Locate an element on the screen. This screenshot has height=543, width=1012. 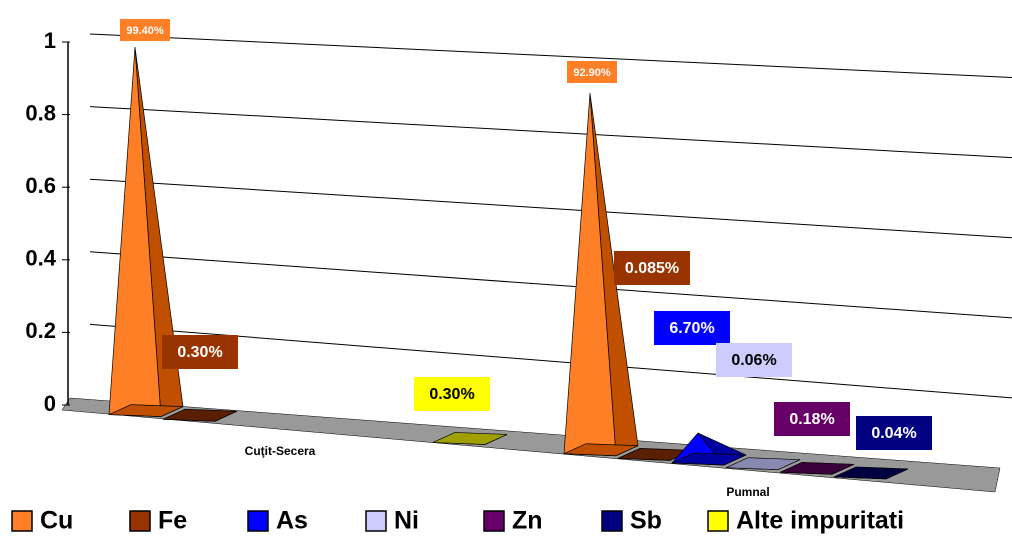
legend-label: Sb is located at coordinates (646, 521).